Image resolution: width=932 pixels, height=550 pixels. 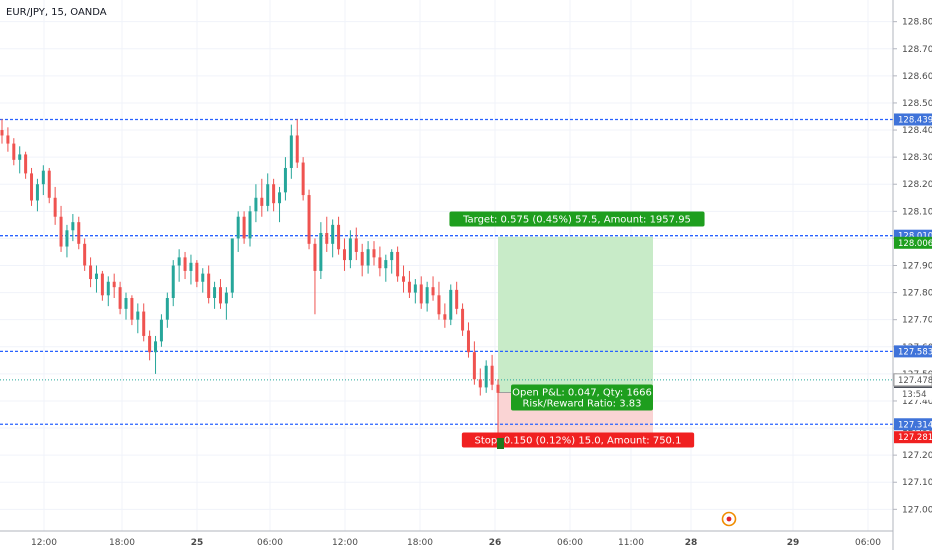 I want to click on risk-reward-label: Risk/Reward Ratio: 3.83, so click(x=581, y=404).